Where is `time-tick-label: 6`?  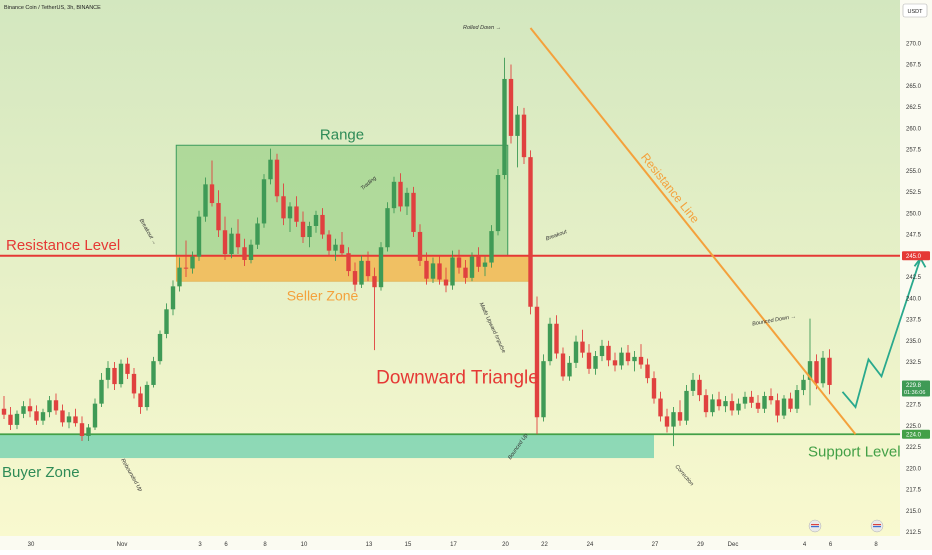
time-tick-label: 6 is located at coordinates (226, 545).